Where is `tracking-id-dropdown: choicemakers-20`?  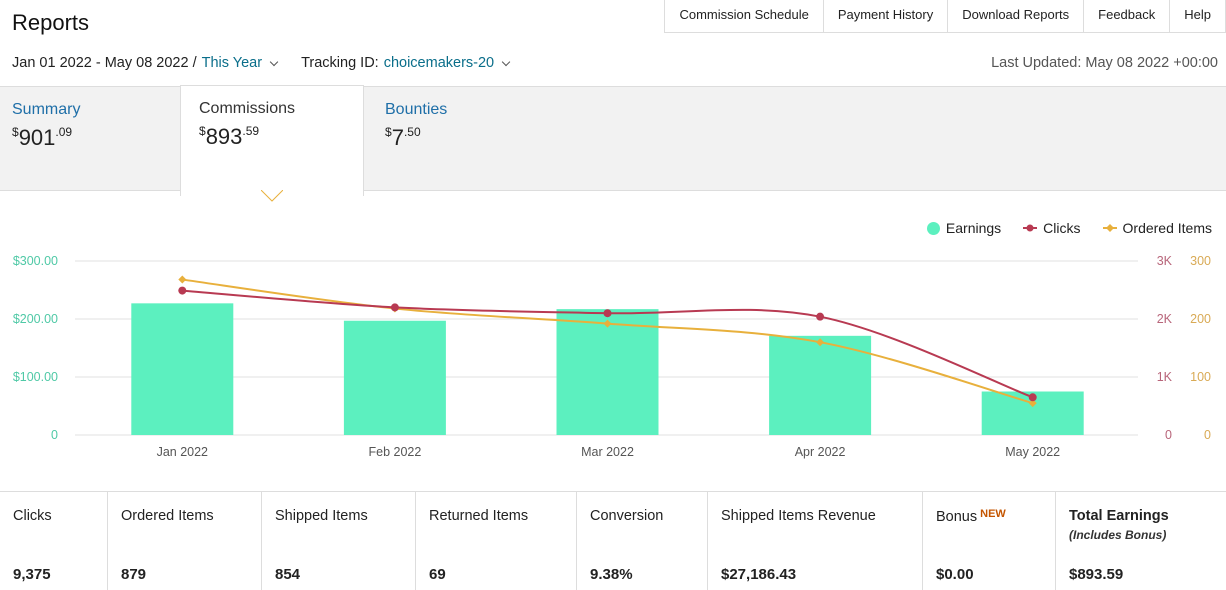
tracking-id-dropdown: choicemakers-20 is located at coordinates (439, 63).